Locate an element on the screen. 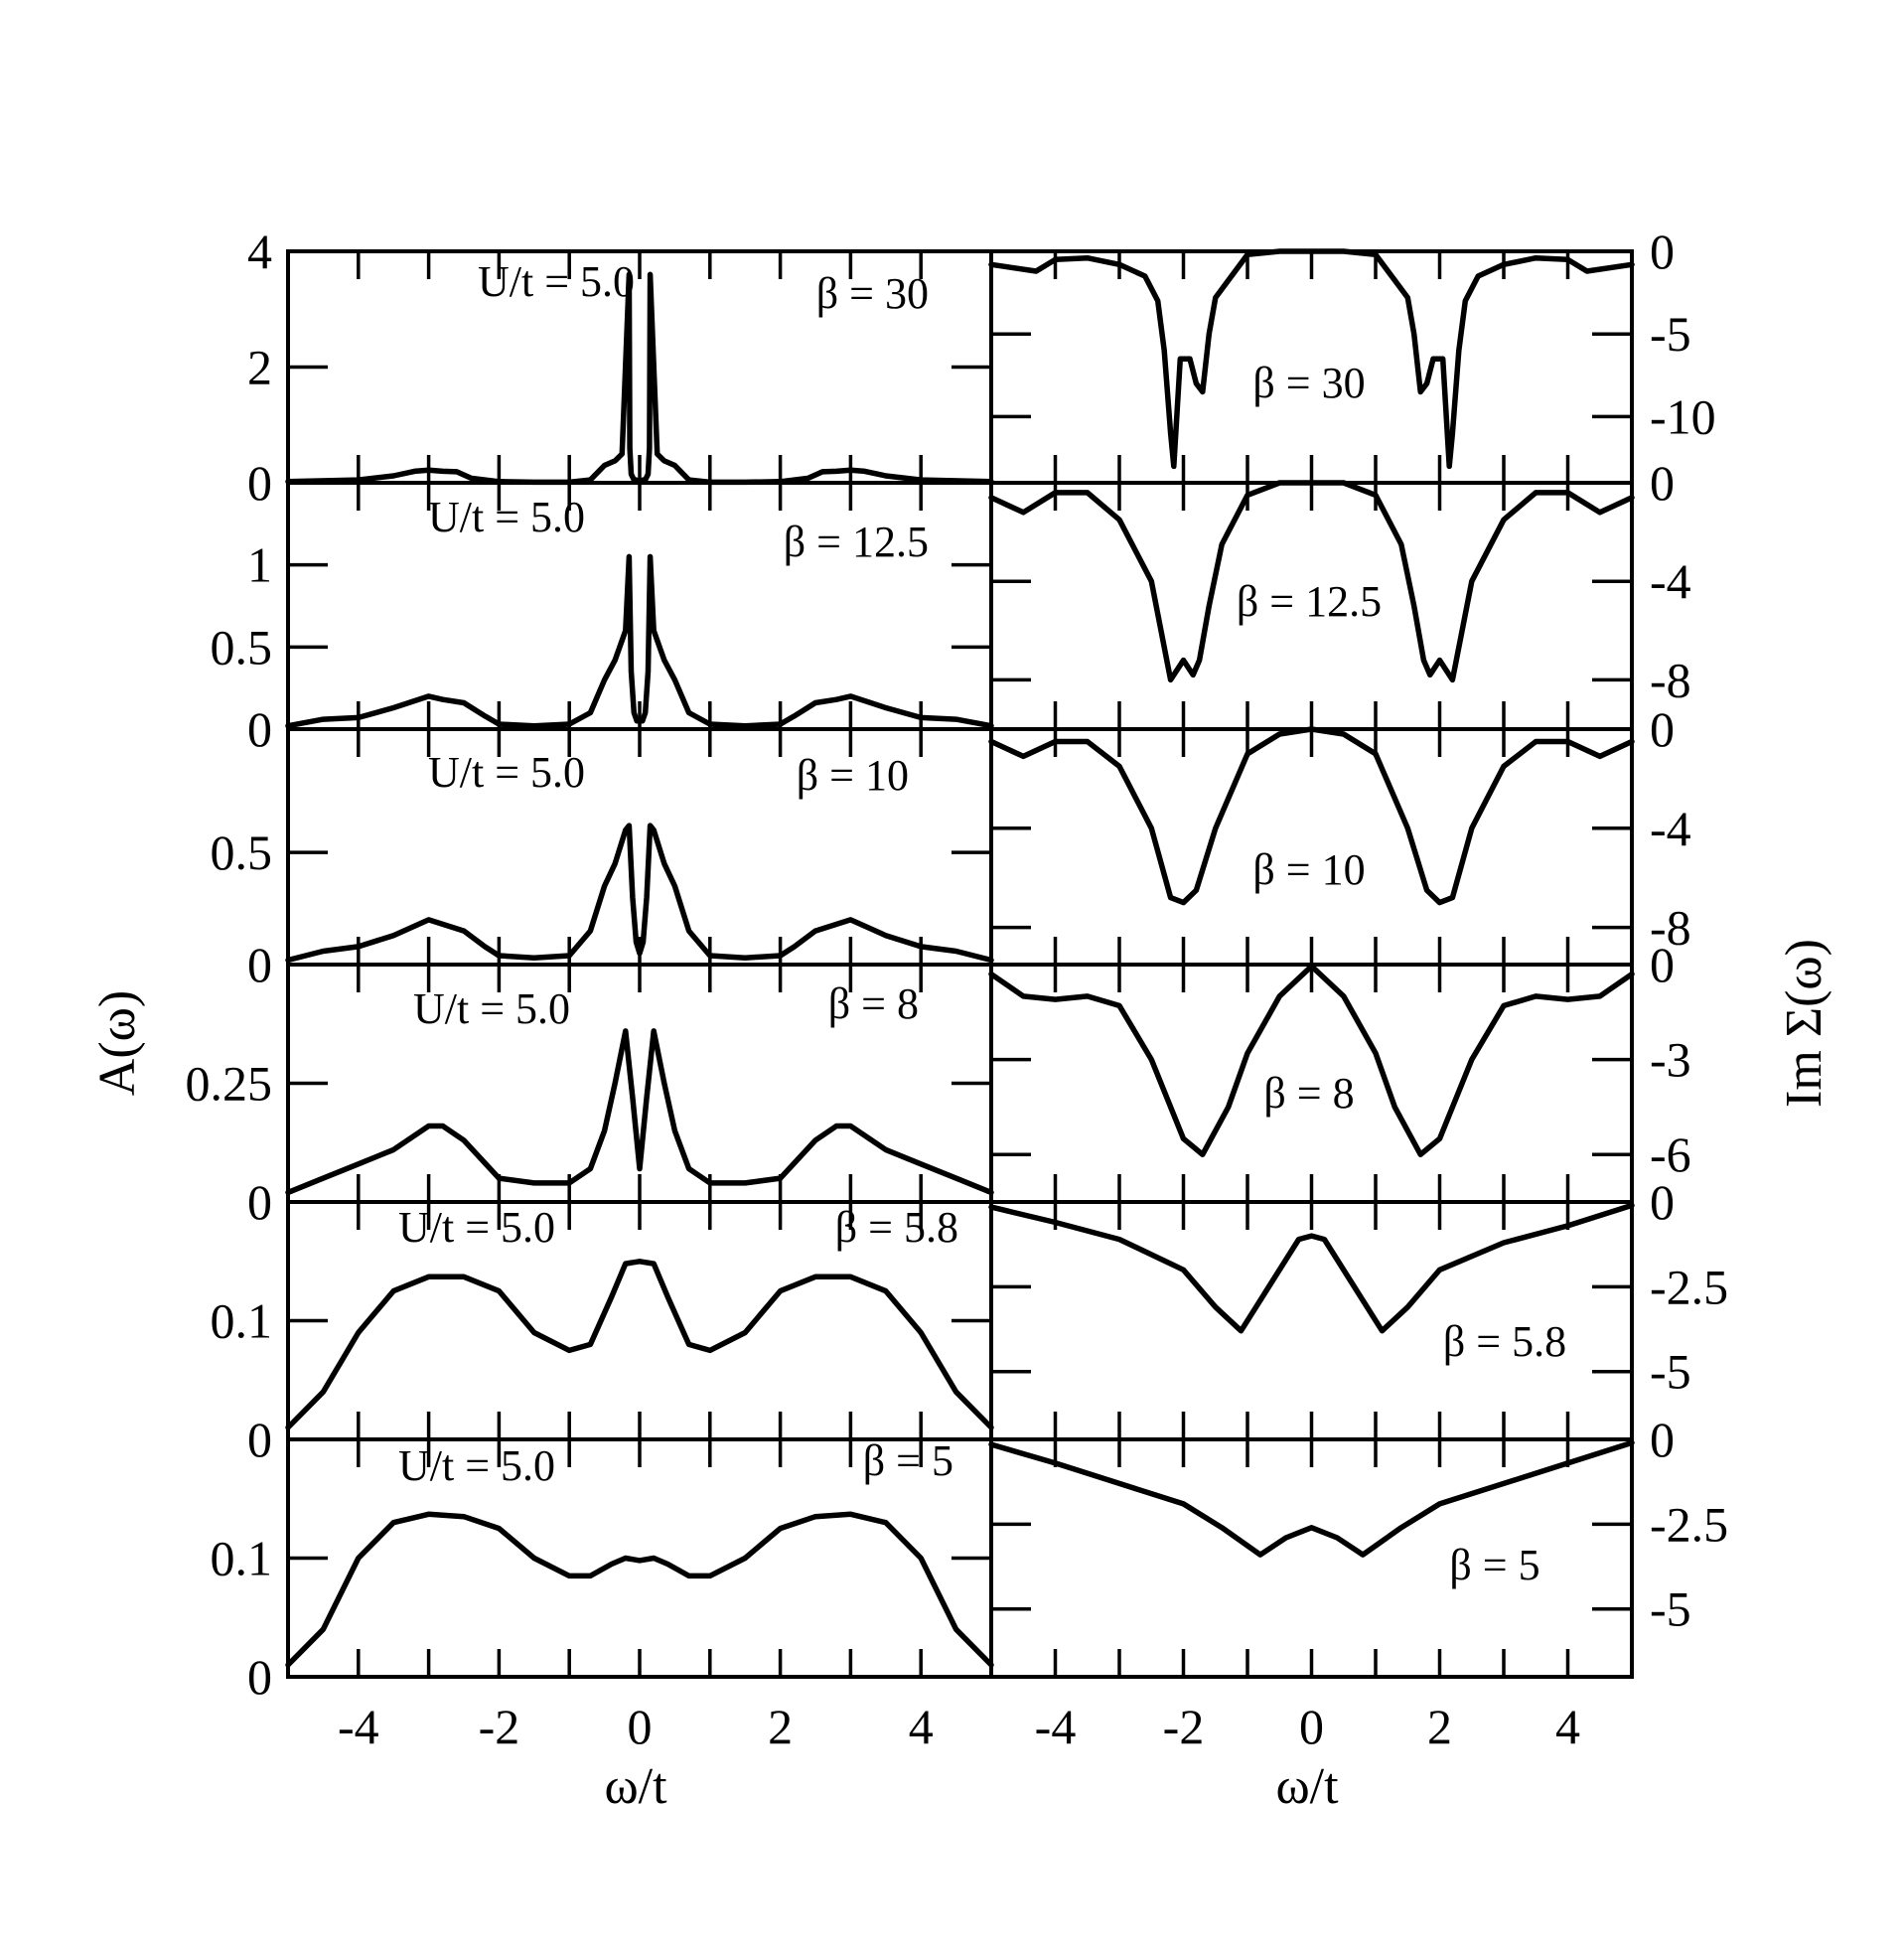 This screenshot has height=1949, width=1904. self-energy-panel-5-y-tick-label: -5 is located at coordinates (1670, 1372).